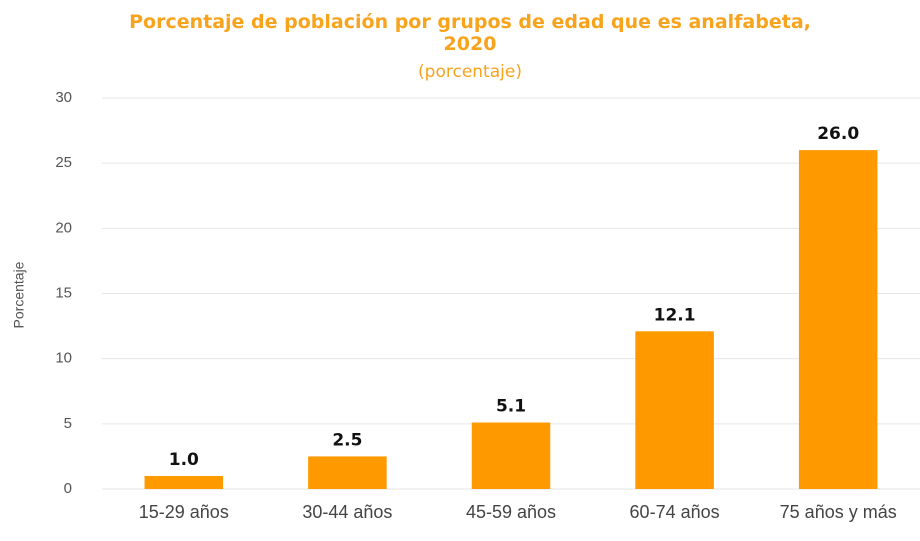 This screenshot has height=541, width=920. I want to click on y-tick-label: 5, so click(68, 423).